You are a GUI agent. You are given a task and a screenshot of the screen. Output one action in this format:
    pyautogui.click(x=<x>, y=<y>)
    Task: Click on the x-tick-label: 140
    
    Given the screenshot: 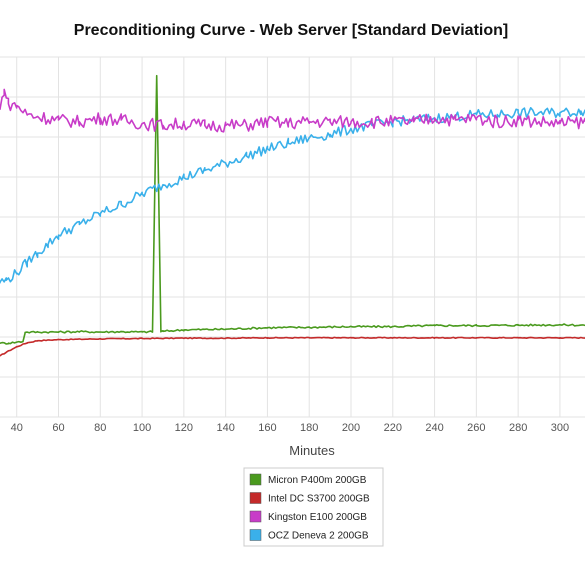 What is the action you would take?
    pyautogui.click(x=225, y=428)
    